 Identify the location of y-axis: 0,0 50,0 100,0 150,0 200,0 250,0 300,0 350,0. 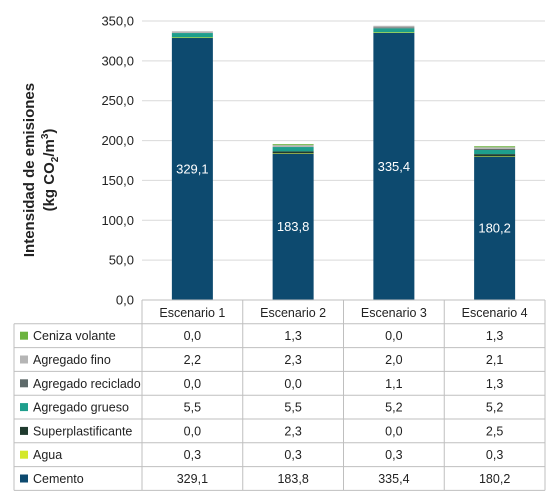
(117, 161).